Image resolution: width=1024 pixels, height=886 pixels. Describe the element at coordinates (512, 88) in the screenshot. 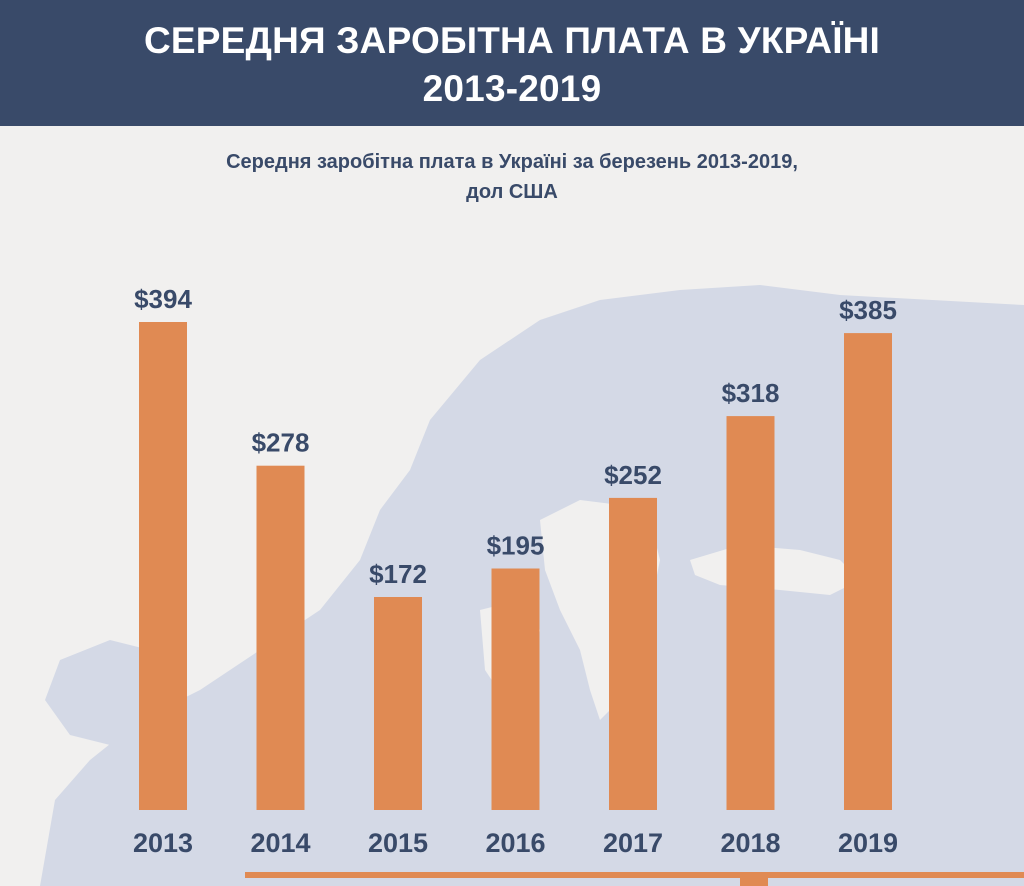

I see `page-title-line-2: 2013-2019` at that location.